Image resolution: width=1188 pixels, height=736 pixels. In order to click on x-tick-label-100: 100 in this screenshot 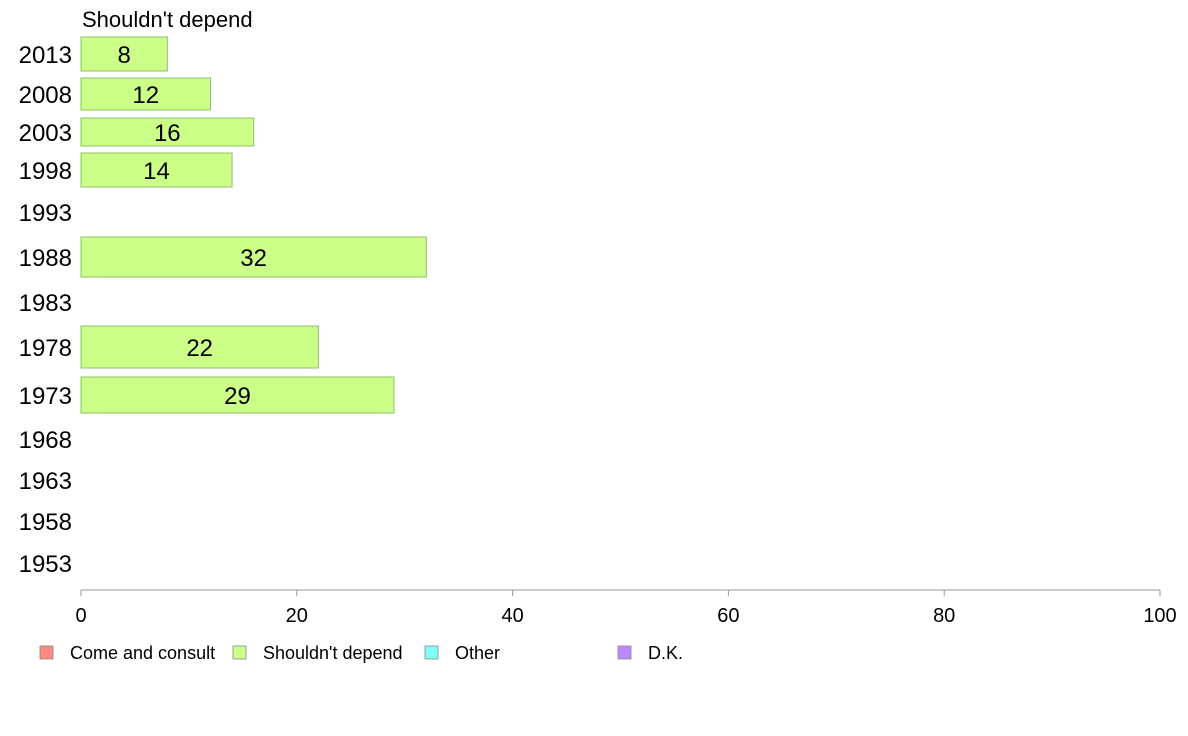, I will do `click(1159, 616)`.